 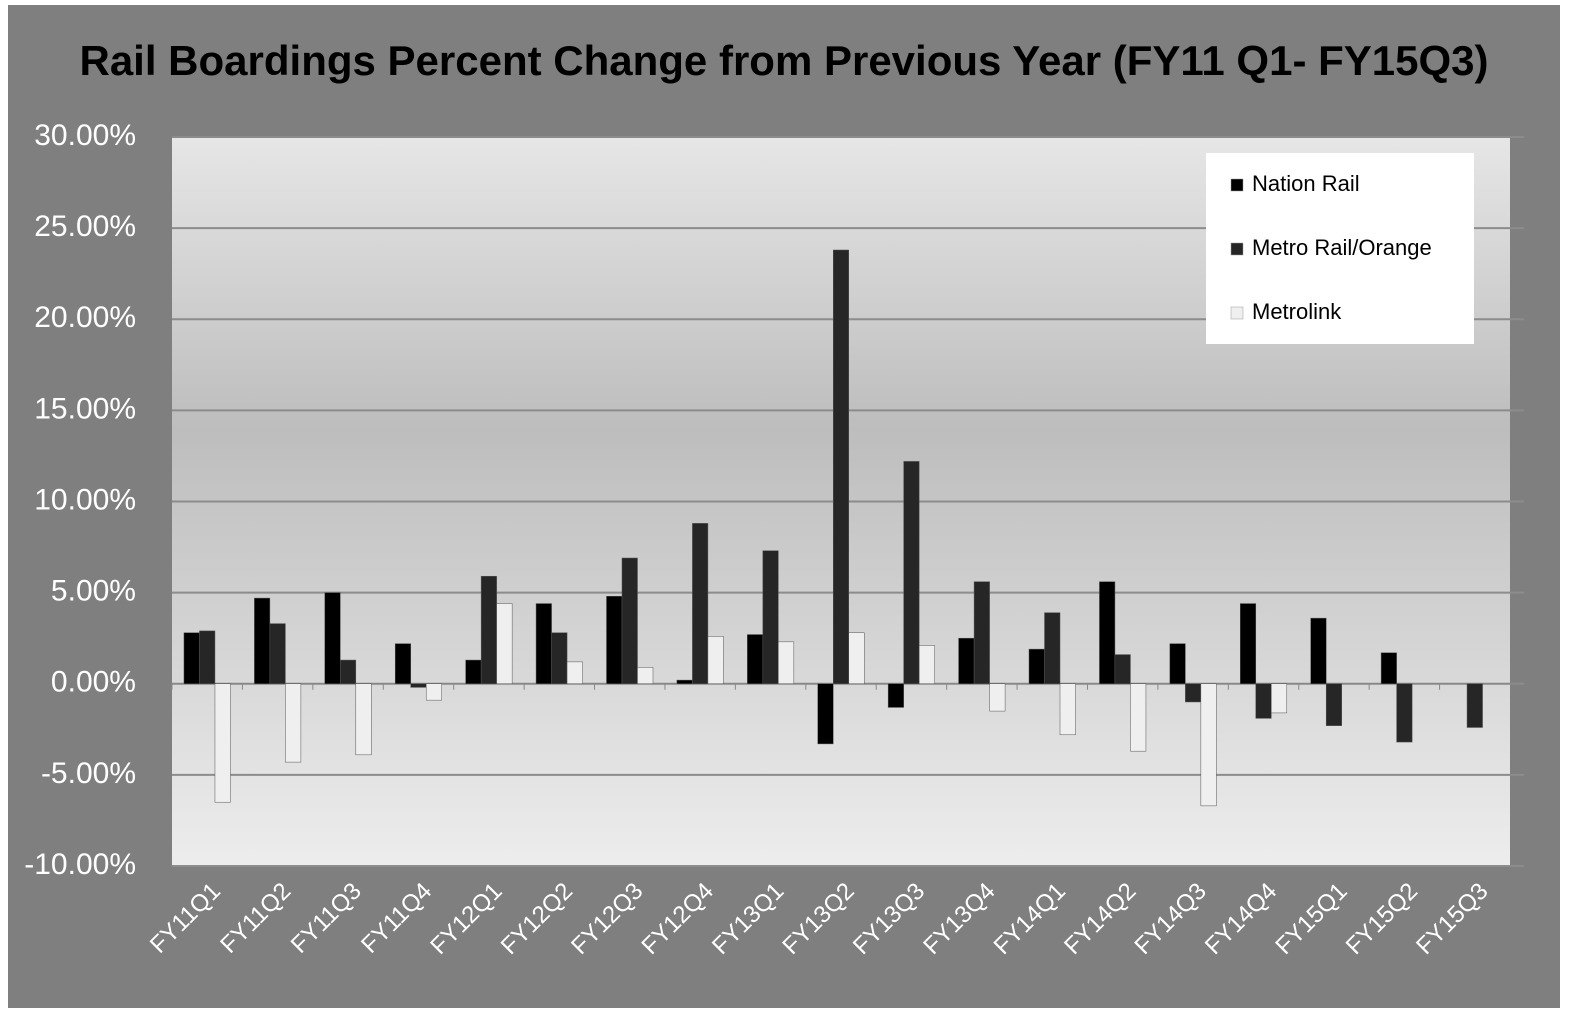 What do you see at coordinates (85, 135) in the screenshot?
I see `y-tick-label: 30.00%` at bounding box center [85, 135].